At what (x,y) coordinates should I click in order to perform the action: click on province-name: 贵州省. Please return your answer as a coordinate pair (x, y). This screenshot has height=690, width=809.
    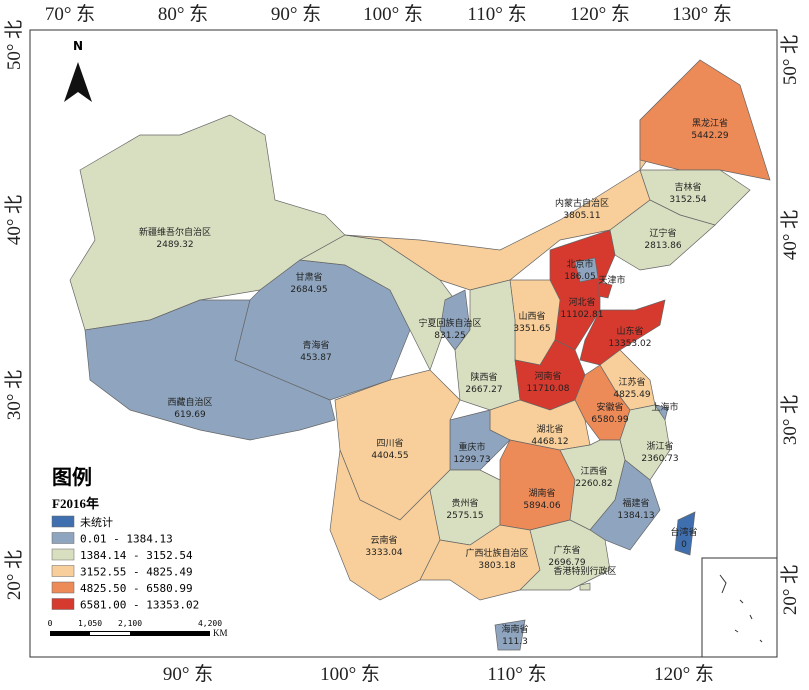
    Looking at the image, I should click on (464, 503).